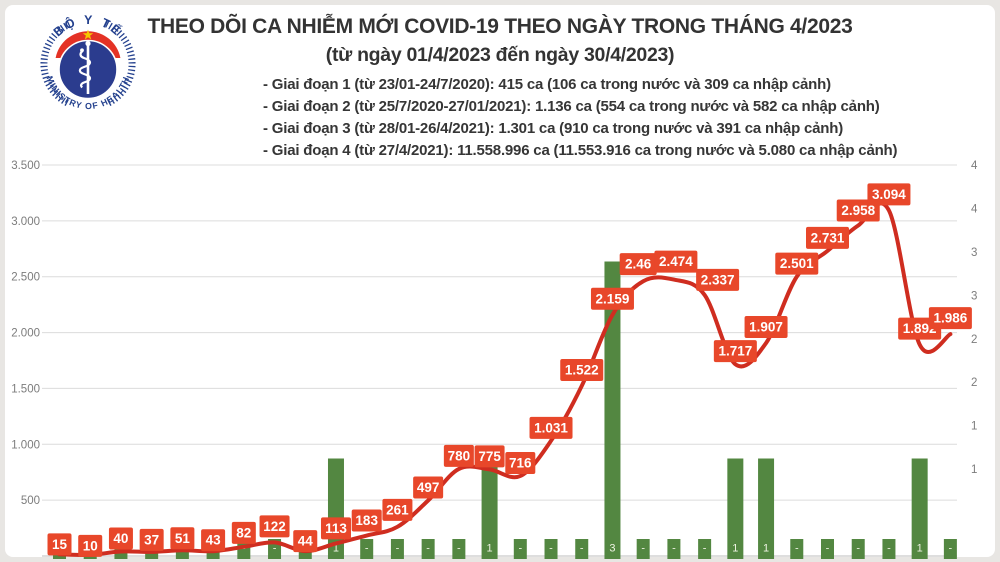 This screenshot has height=562, width=1000. Describe the element at coordinates (858, 210) in the screenshot. I see `case-count-label: 2.958` at that location.